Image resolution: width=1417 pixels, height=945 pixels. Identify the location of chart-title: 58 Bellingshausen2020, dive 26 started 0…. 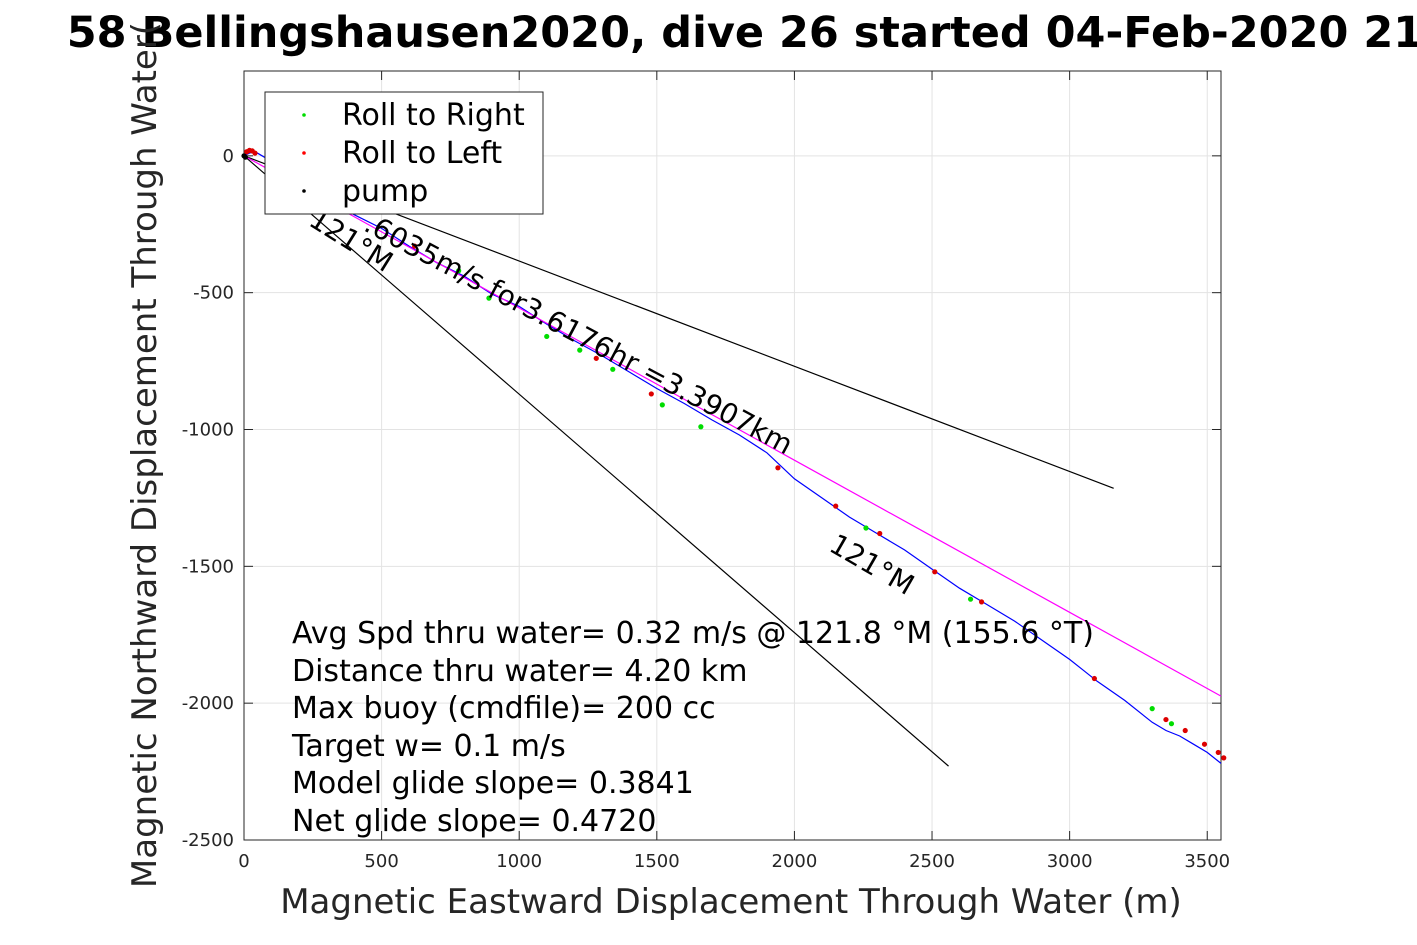
(742, 33).